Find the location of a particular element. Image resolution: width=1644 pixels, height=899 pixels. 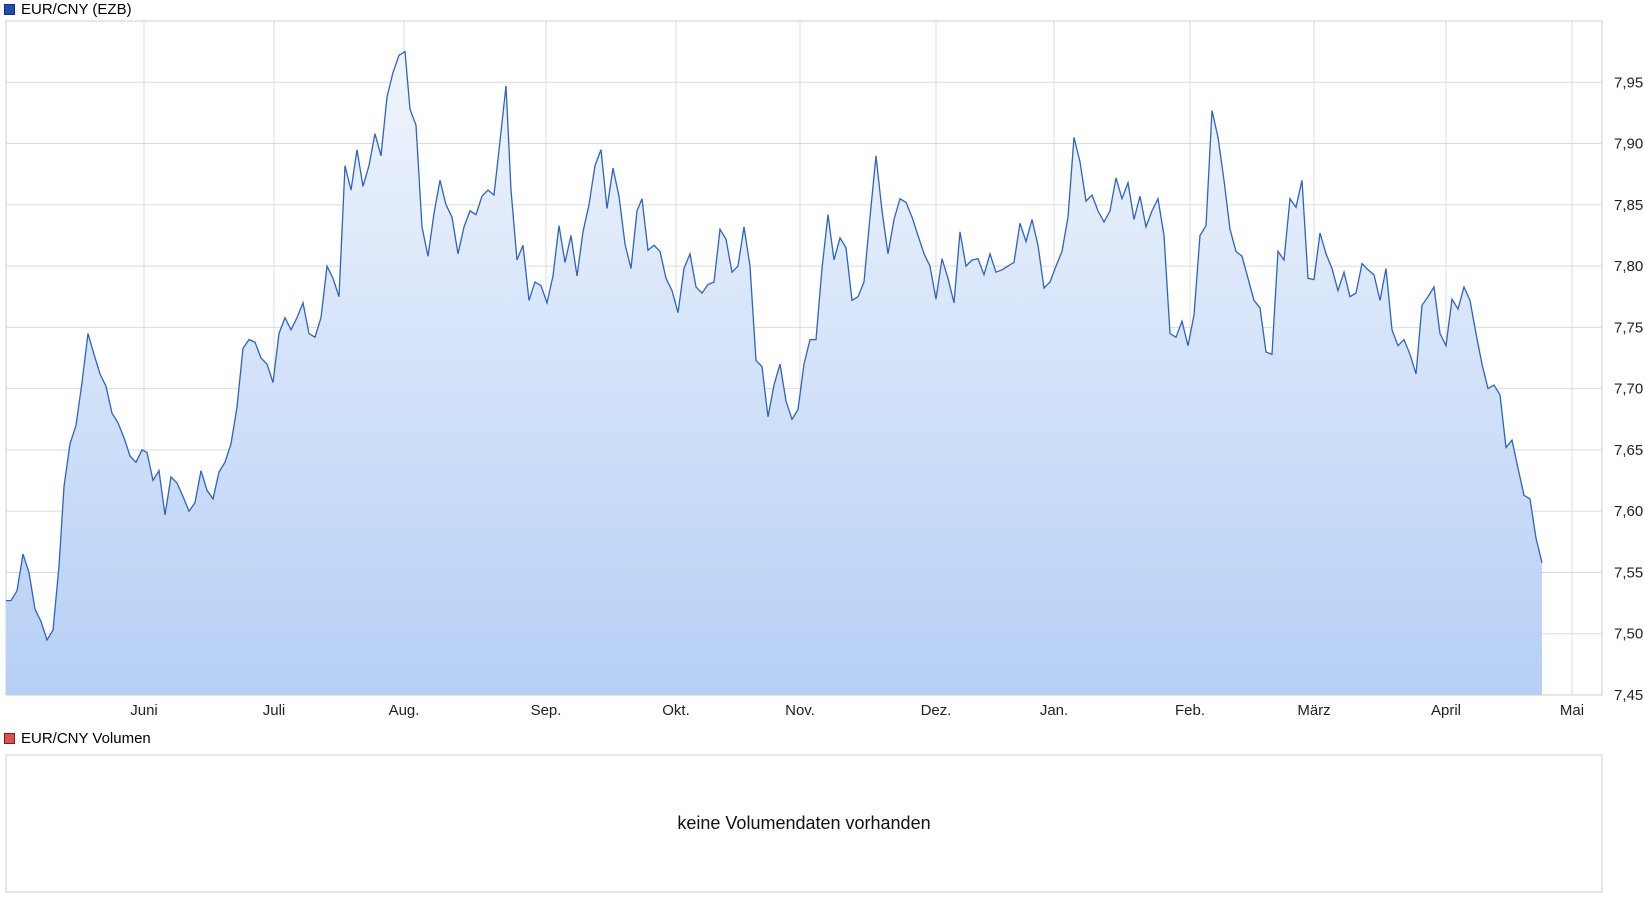

x-tick-label: März is located at coordinates (1313, 710).